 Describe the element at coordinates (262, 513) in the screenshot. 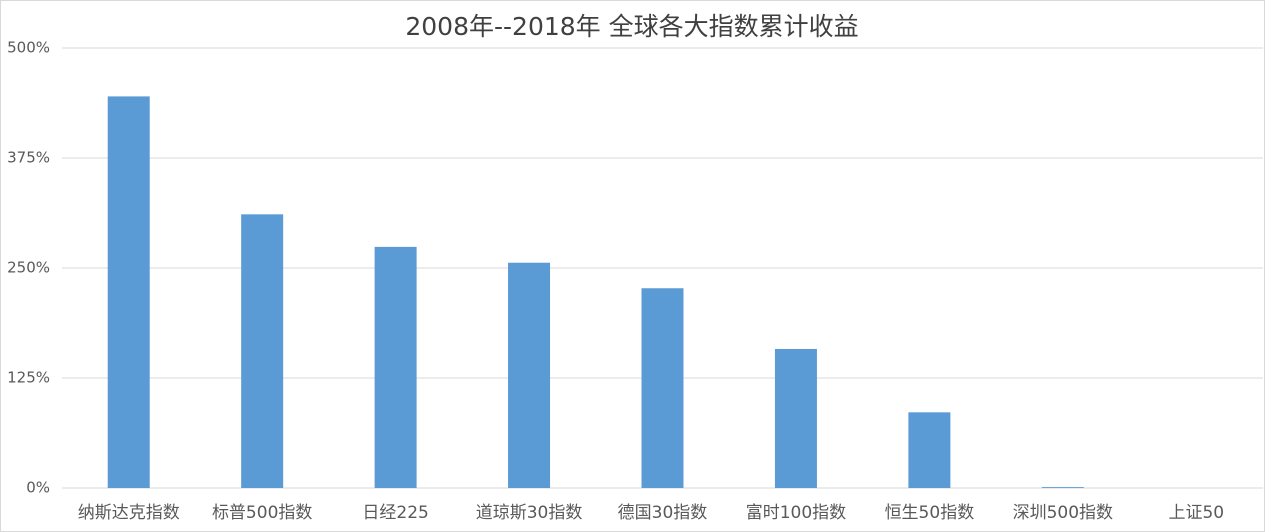

I see `x-tick-label: 标普500指数` at that location.